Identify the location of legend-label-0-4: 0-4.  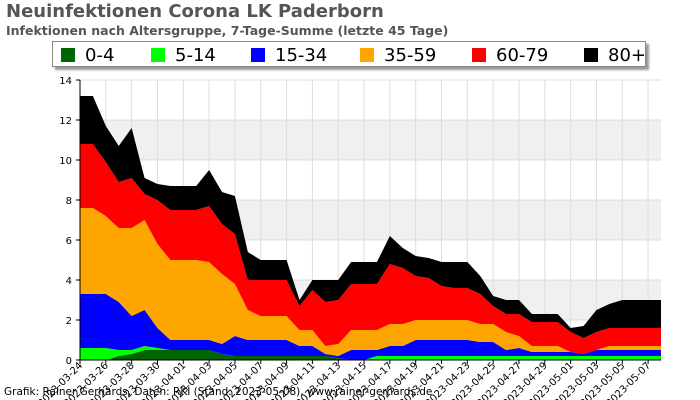
(100, 55).